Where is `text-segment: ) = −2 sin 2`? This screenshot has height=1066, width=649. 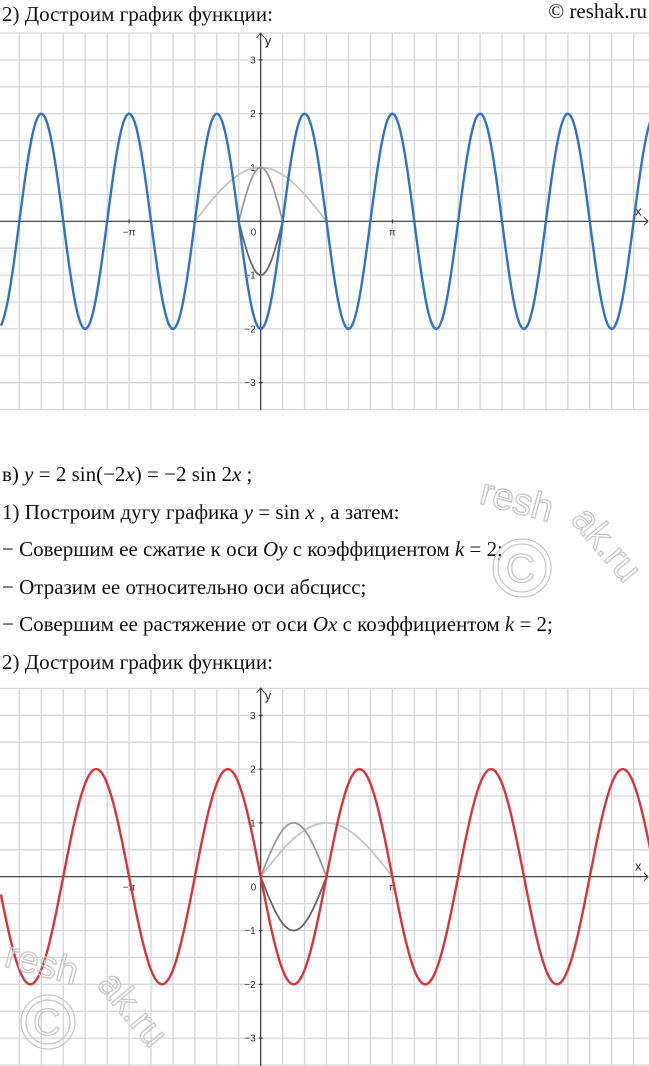 text-segment: ) = −2 sin 2 is located at coordinates (183, 474).